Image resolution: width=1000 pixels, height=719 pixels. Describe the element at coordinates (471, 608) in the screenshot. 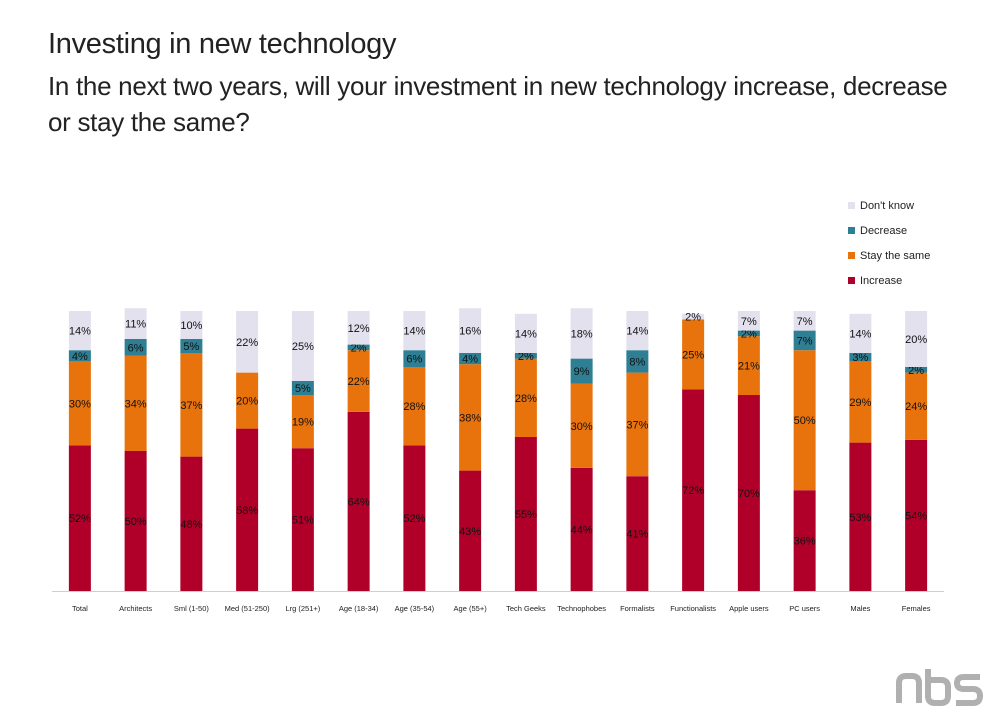

I see `x-tick-label: Age (55+)` at that location.